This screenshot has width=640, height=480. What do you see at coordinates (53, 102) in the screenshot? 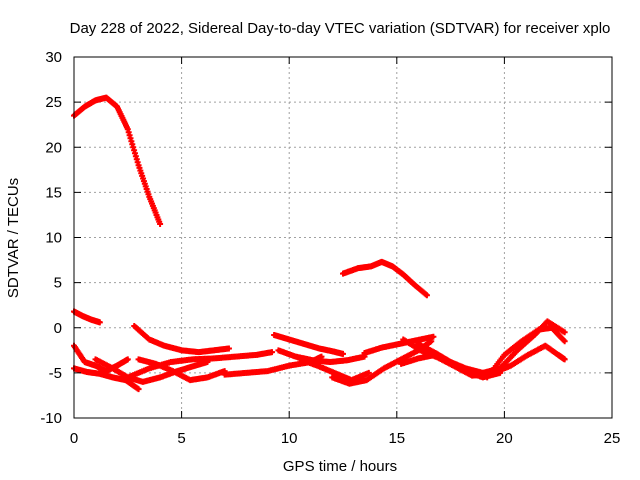
I see `y-tick-label-25: 25` at bounding box center [53, 102].